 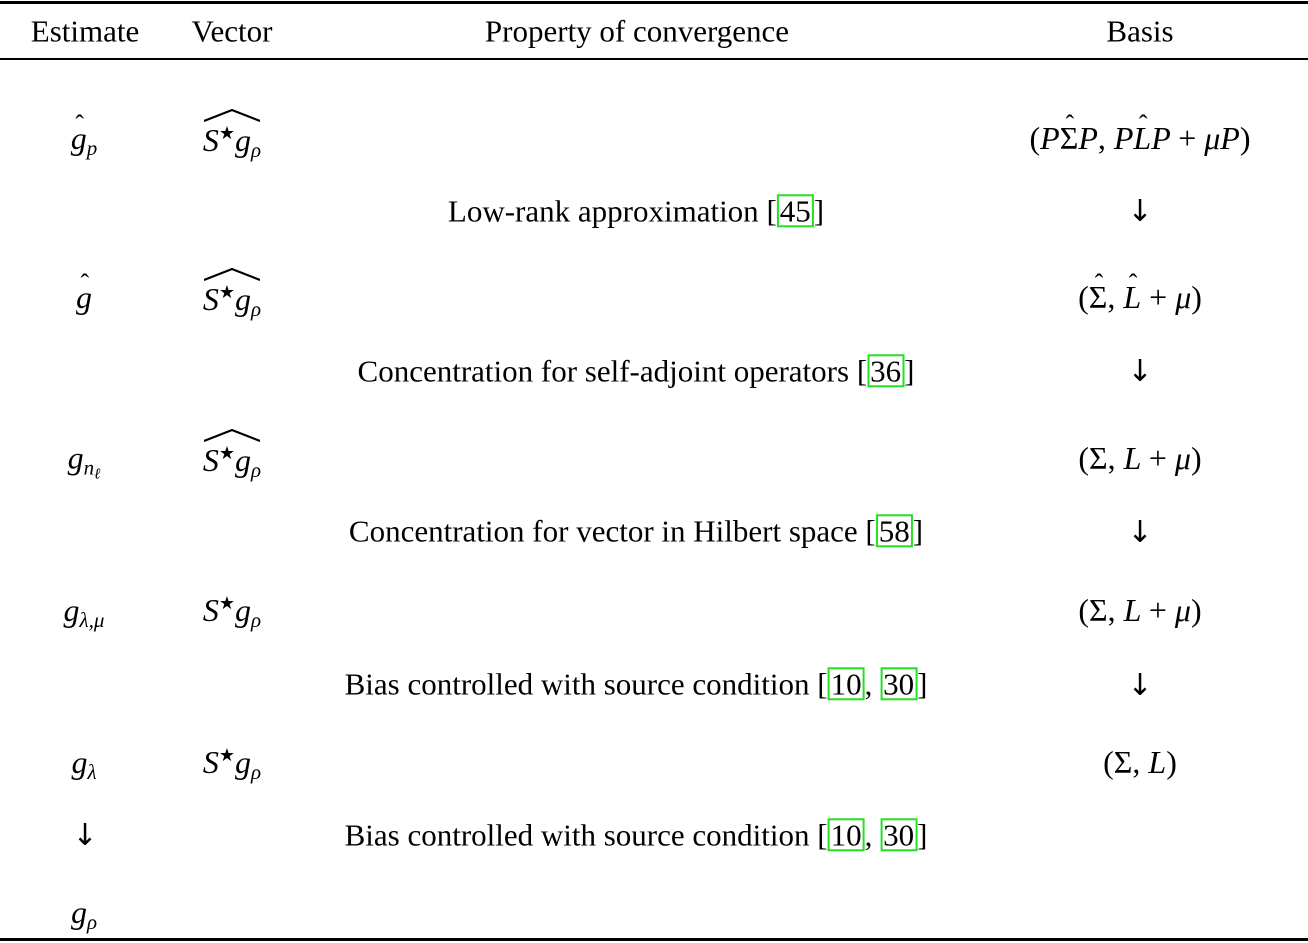 What do you see at coordinates (894, 531) in the screenshot?
I see `citation-link: 58` at bounding box center [894, 531].